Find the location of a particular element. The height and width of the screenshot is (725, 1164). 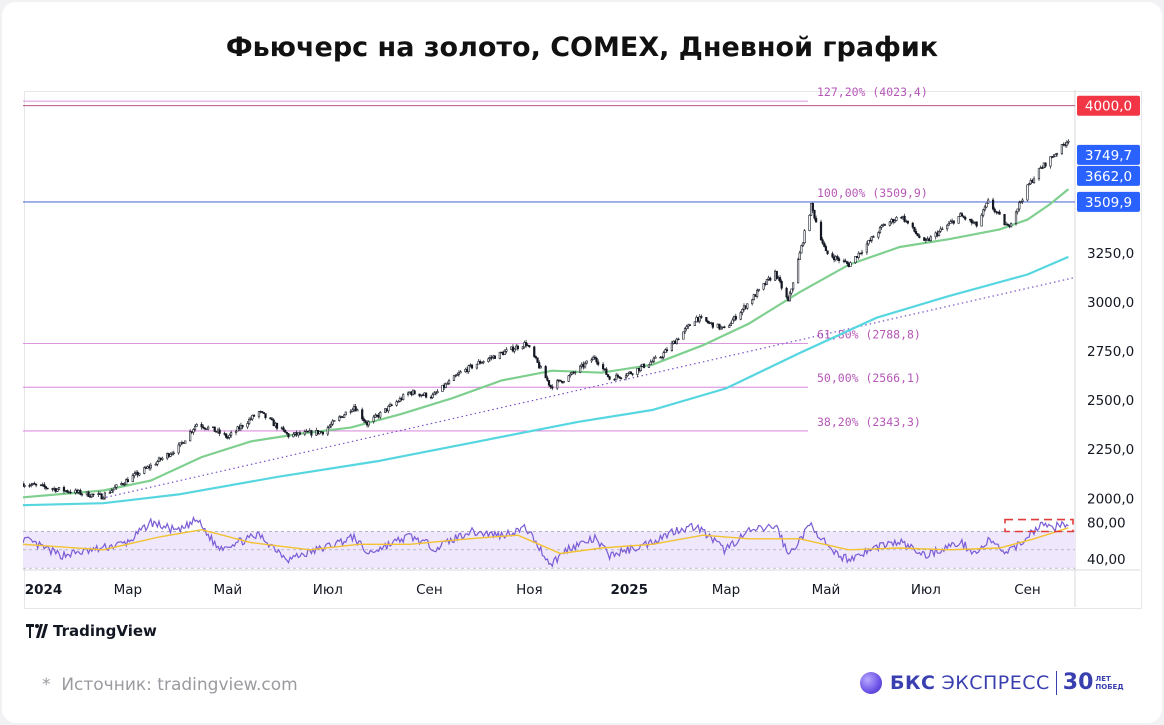

price-axis-label: 3662,0 is located at coordinates (1108, 175).